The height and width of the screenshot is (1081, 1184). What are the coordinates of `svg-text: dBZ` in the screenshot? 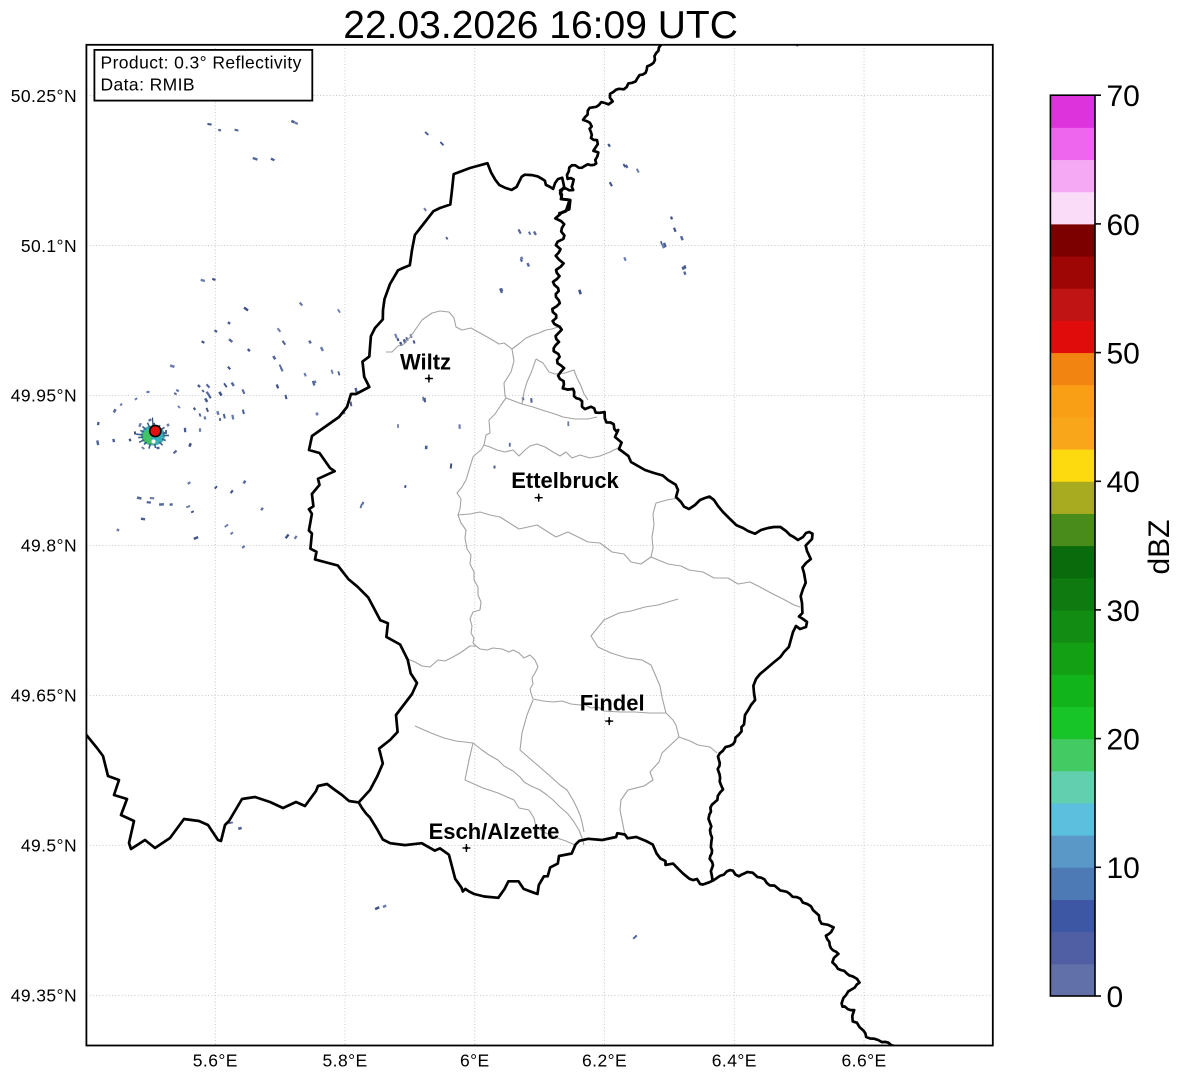 It's located at (1159, 546).